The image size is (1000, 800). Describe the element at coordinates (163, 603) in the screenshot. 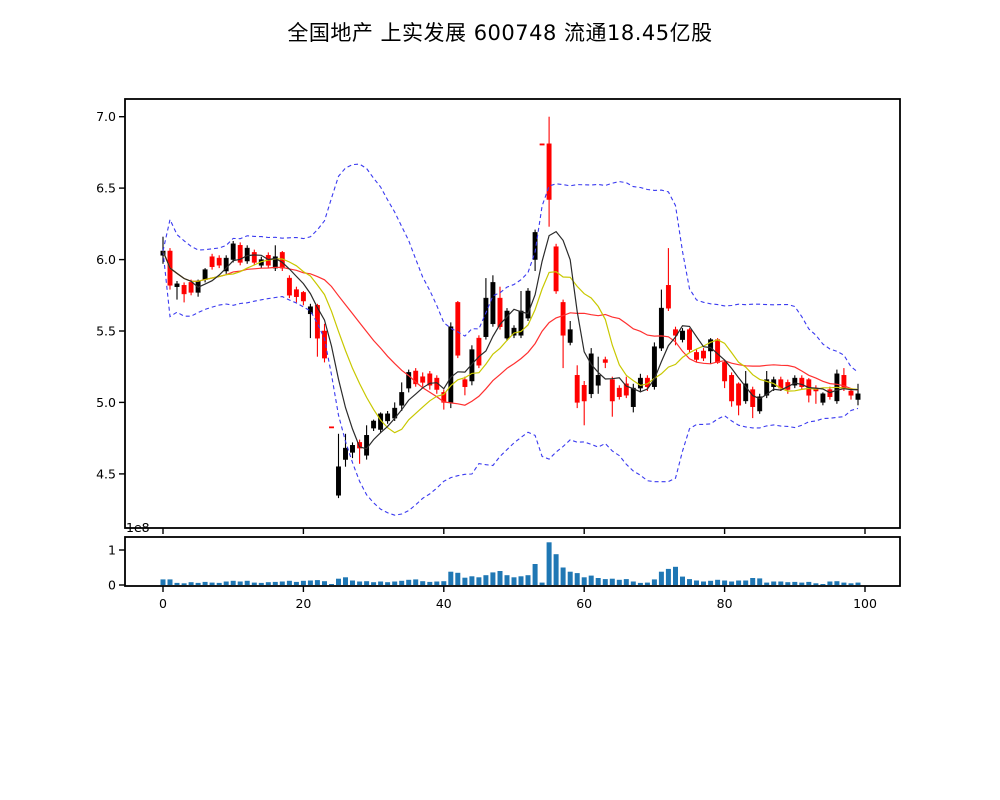

I see `x-tick-label: 0` at that location.